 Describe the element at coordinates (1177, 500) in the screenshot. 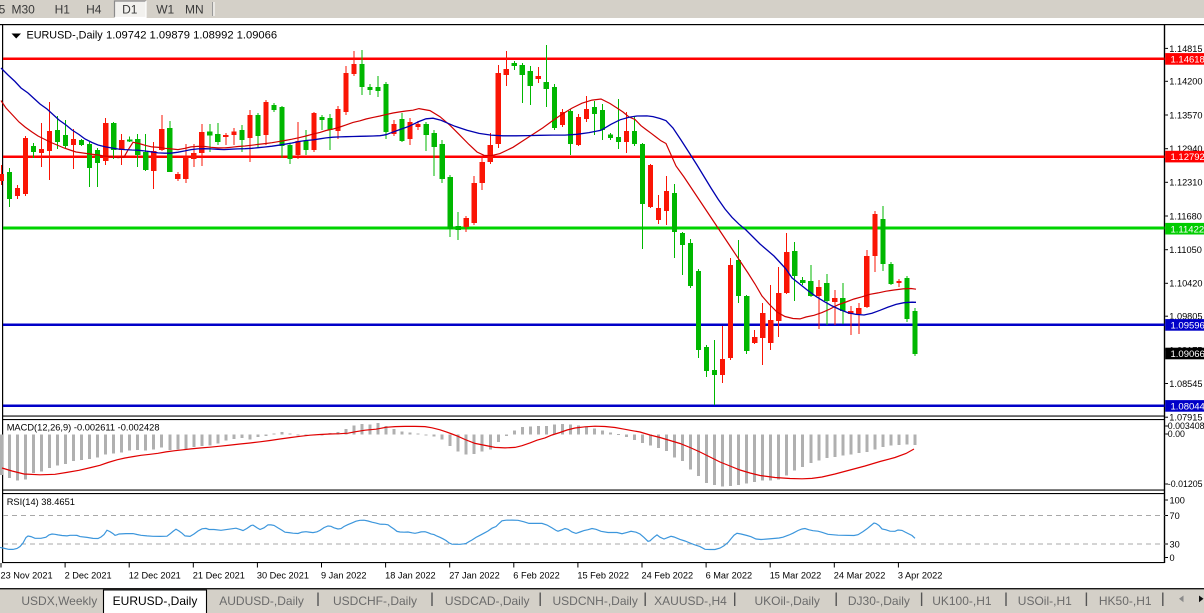

I see `svg-text: 100` at that location.